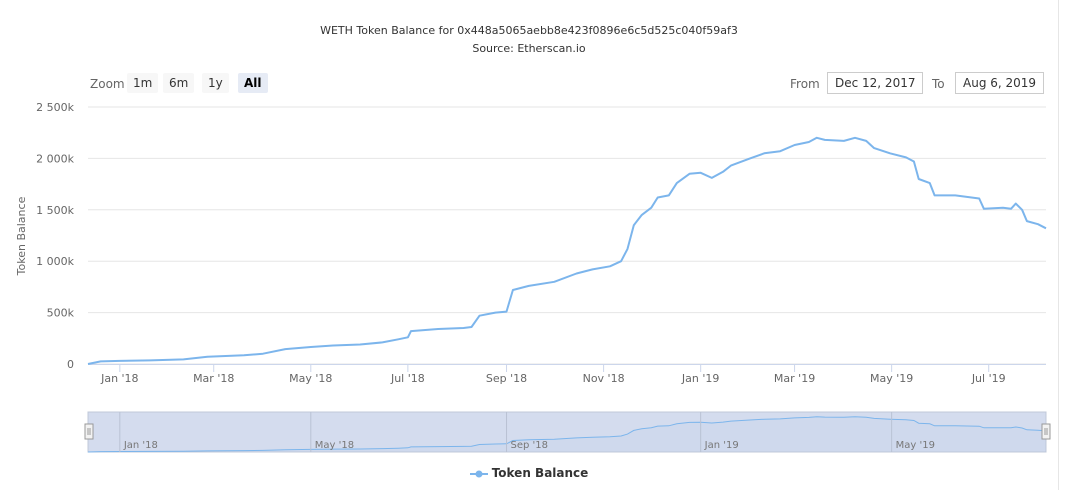 This screenshot has width=1080, height=490. I want to click on navigator-series-area, so click(567, 434).